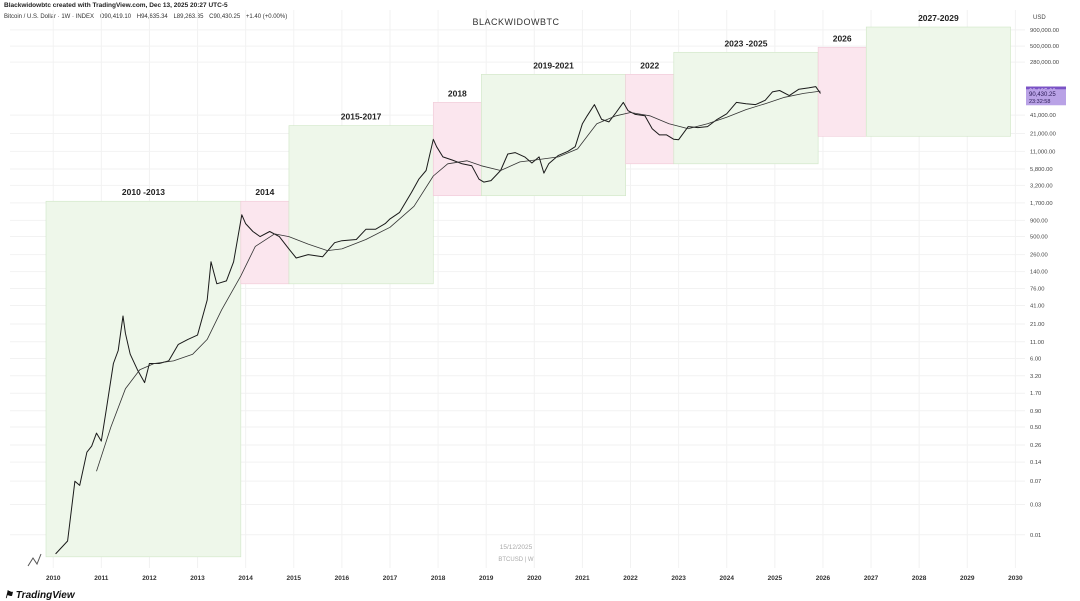 Image resolution: width=1080 pixels, height=601 pixels. Describe the element at coordinates (1041, 204) in the screenshot. I see `y-tick-label: 1,700.00` at that location.